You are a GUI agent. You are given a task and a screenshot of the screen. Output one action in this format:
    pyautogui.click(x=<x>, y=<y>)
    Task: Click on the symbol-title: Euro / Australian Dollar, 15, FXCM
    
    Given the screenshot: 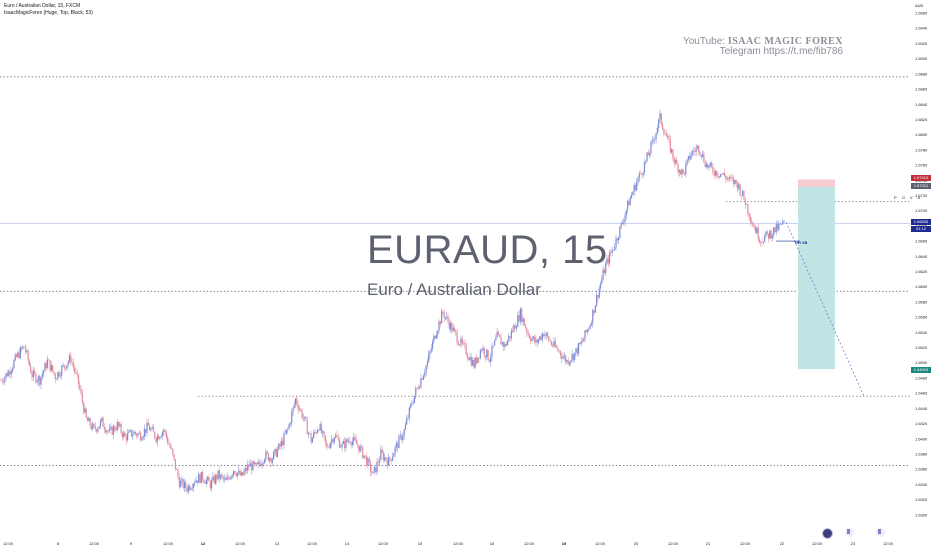 What is the action you would take?
    pyautogui.click(x=42, y=6)
    